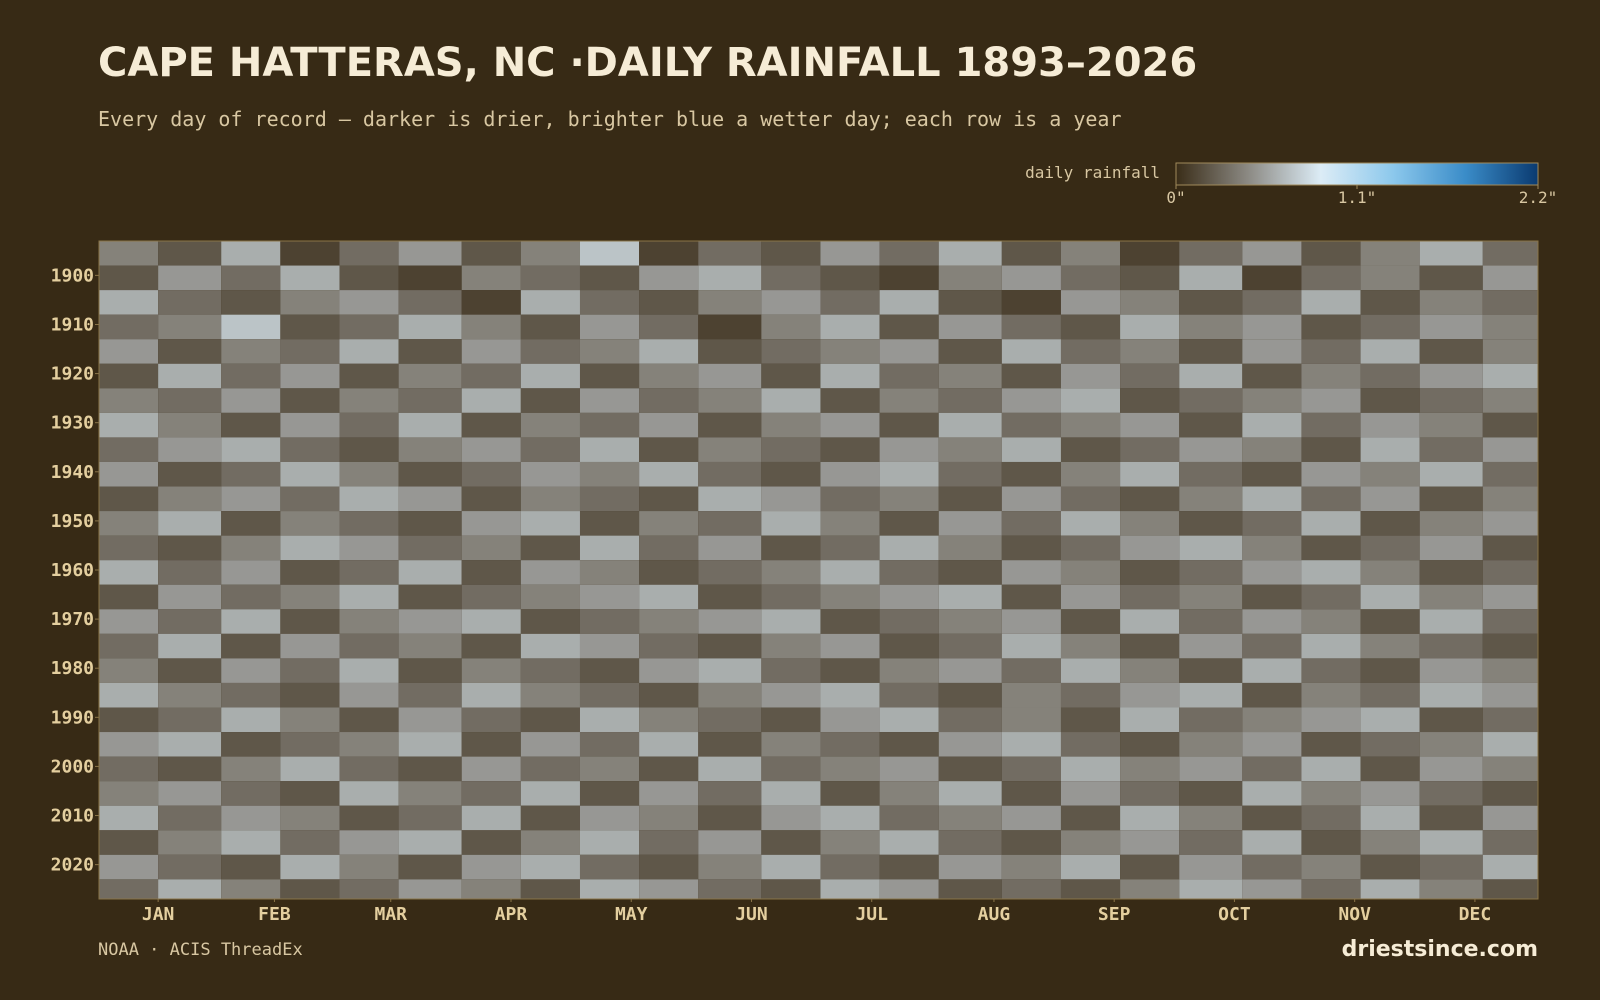  I want to click on x-tick-label: MAR, so click(390, 914).